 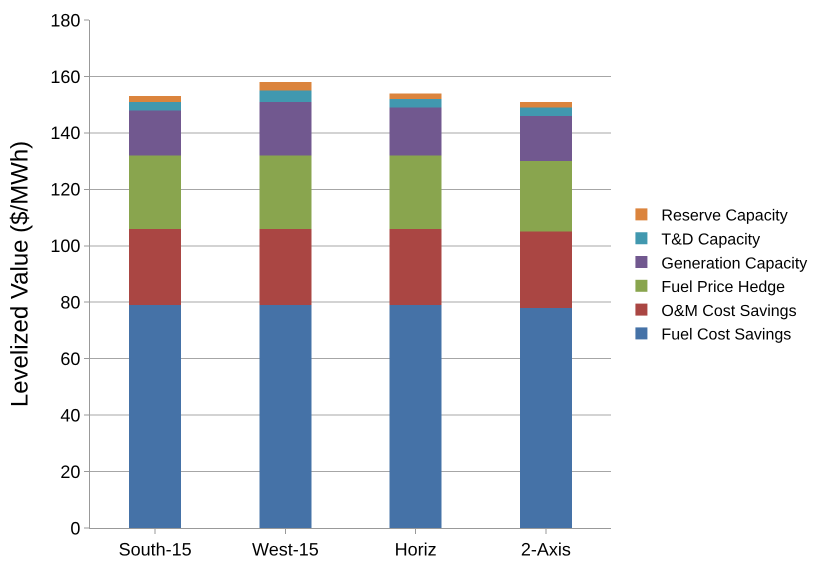 What do you see at coordinates (70, 358) in the screenshot?
I see `y-tick-label: 60` at bounding box center [70, 358].